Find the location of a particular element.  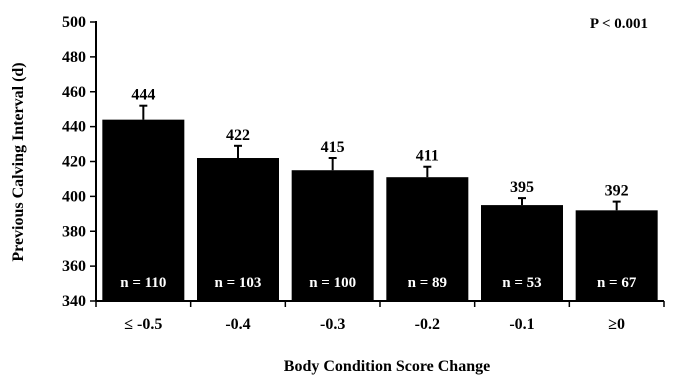

y-tick-label: 480 is located at coordinates (74, 57).